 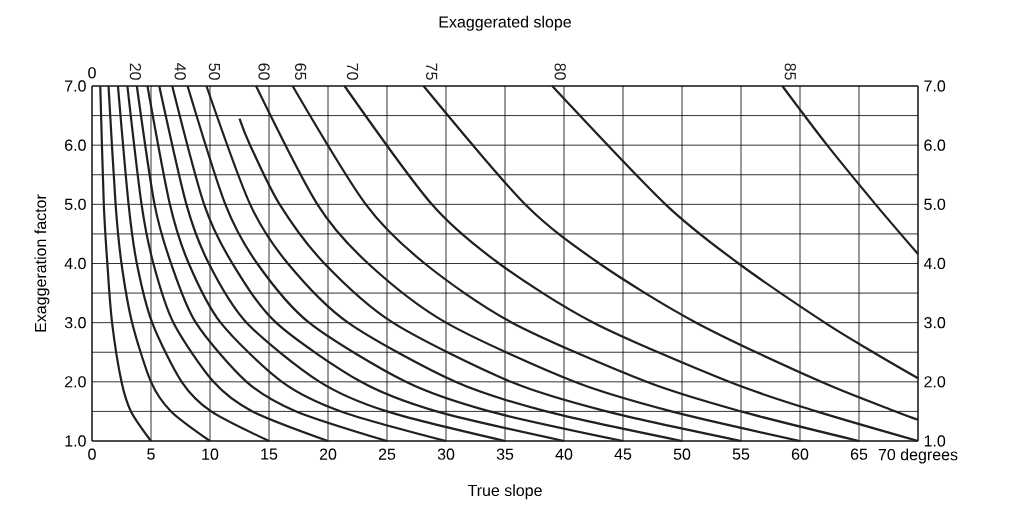 I want to click on x-tick-label: 70 degrees, so click(x=918, y=456).